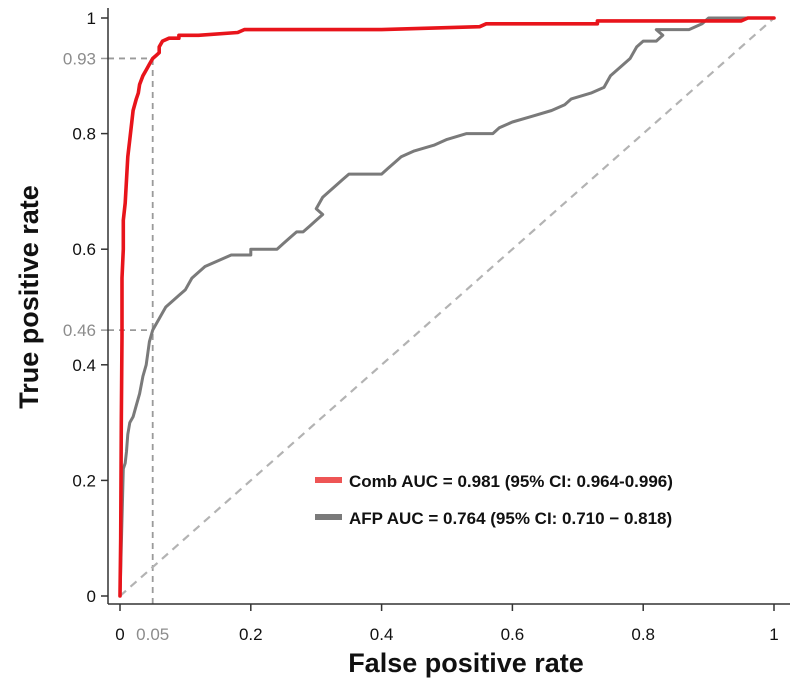 Image resolution: width=800 pixels, height=694 pixels. What do you see at coordinates (152, 634) in the screenshot?
I see `ref-x-0-05-label: 0.05` at bounding box center [152, 634].